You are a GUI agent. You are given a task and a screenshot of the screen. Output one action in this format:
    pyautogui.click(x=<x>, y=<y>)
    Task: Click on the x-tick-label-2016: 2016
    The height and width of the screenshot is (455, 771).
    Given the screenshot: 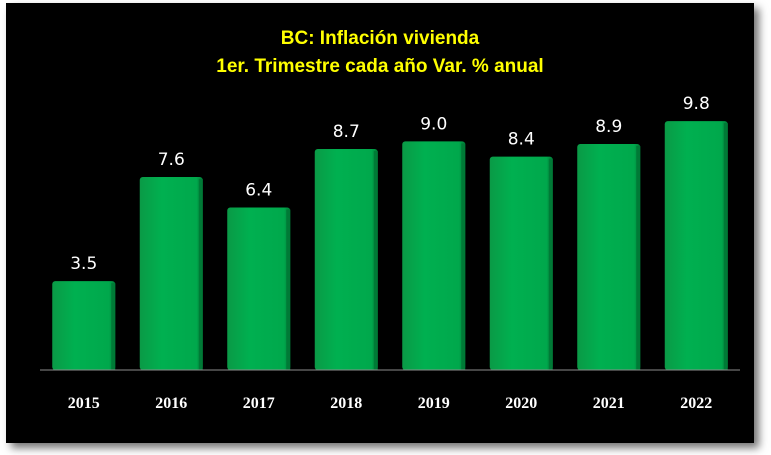 What is the action you would take?
    pyautogui.click(x=171, y=403)
    